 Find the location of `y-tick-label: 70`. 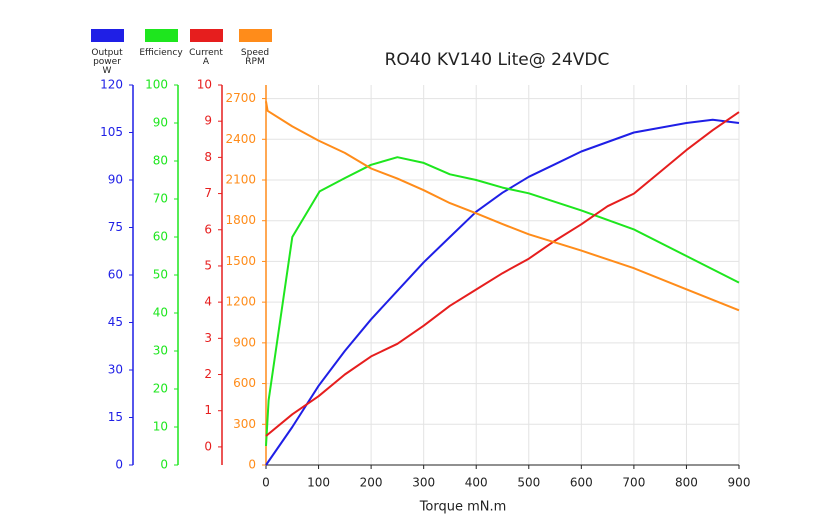

y-tick-label: 70 is located at coordinates (160, 199).